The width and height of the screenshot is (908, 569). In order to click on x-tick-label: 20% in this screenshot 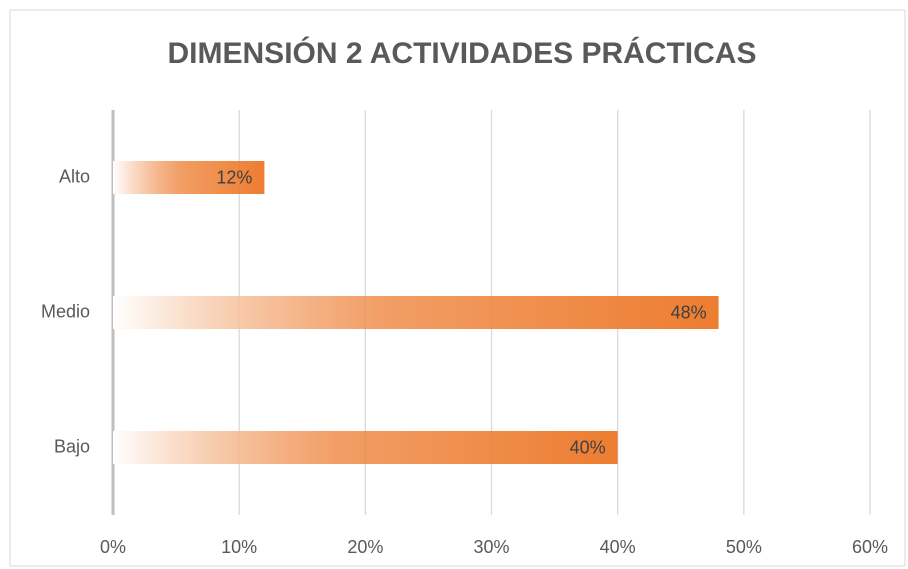, I will do `click(365, 547)`.